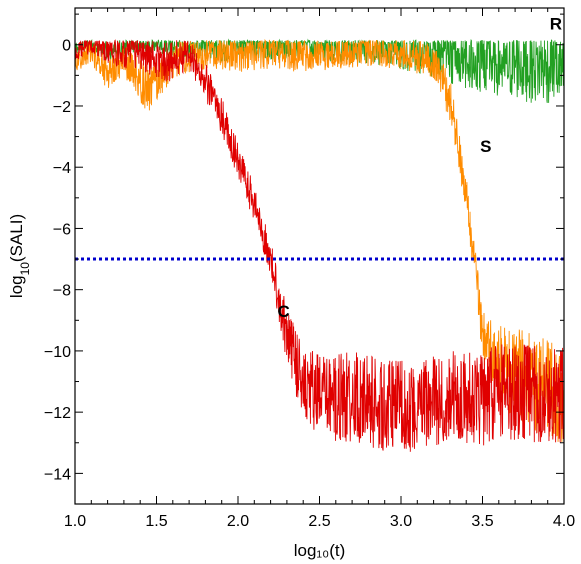 This screenshot has width=581, height=564. What do you see at coordinates (556, 23) in the screenshot?
I see `series-label-r: R` at bounding box center [556, 23].